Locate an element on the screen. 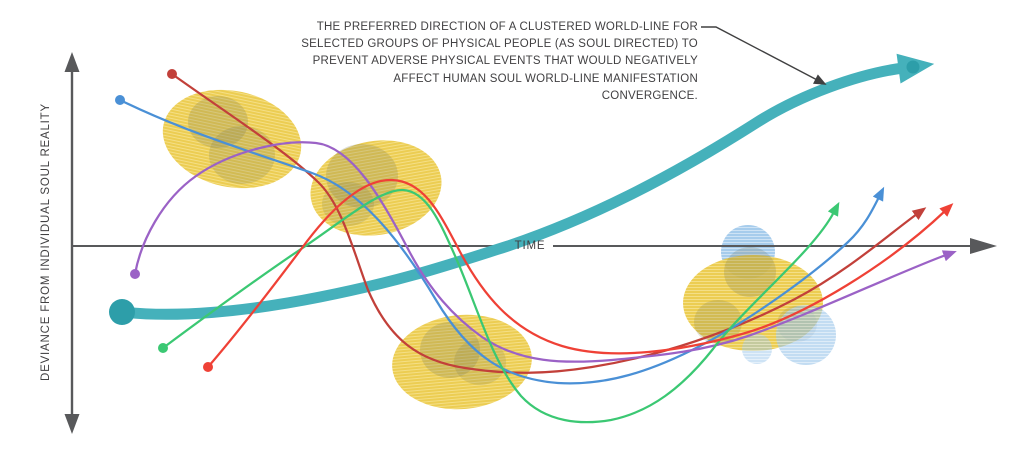 Image resolution: width=1024 pixels, height=450 pixels. cluster-2-inner-b is located at coordinates (348, 204).